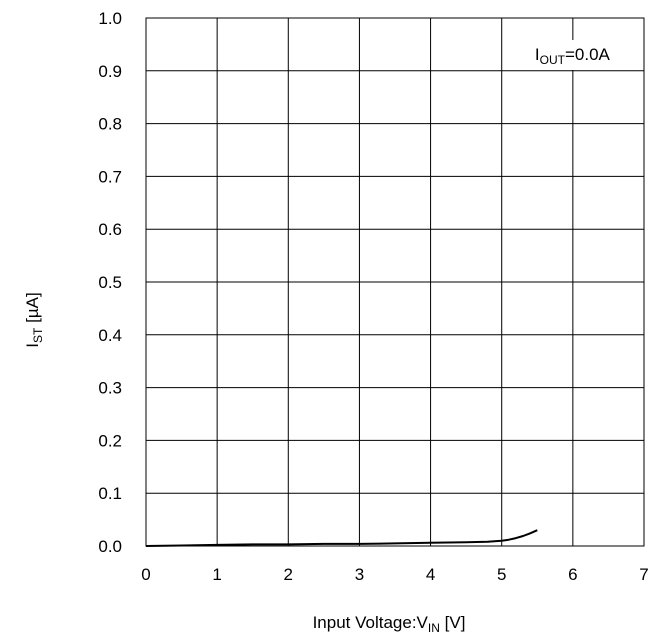  I want to click on x-axis-title: Input Voltage:VIN [V], so click(389, 624).